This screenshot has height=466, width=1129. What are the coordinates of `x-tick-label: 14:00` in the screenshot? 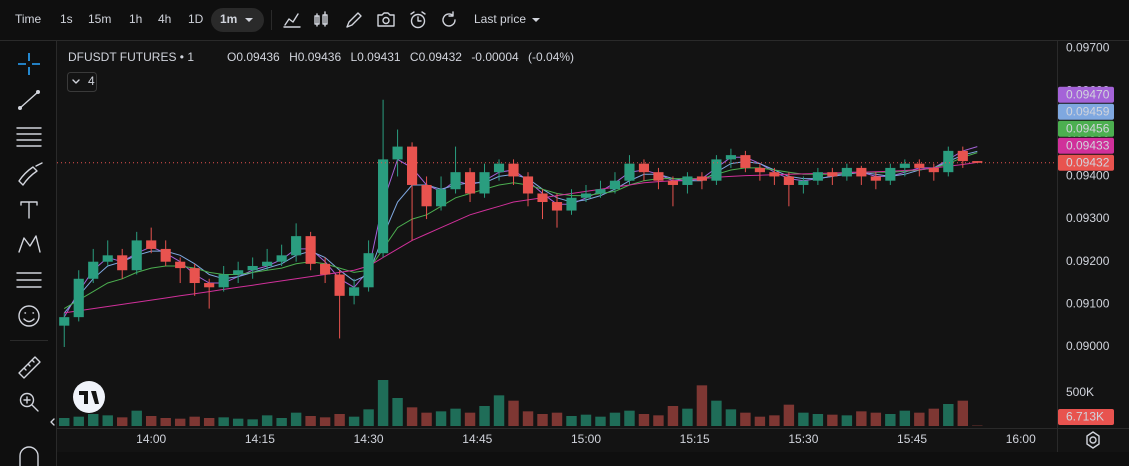 It's located at (151, 439).